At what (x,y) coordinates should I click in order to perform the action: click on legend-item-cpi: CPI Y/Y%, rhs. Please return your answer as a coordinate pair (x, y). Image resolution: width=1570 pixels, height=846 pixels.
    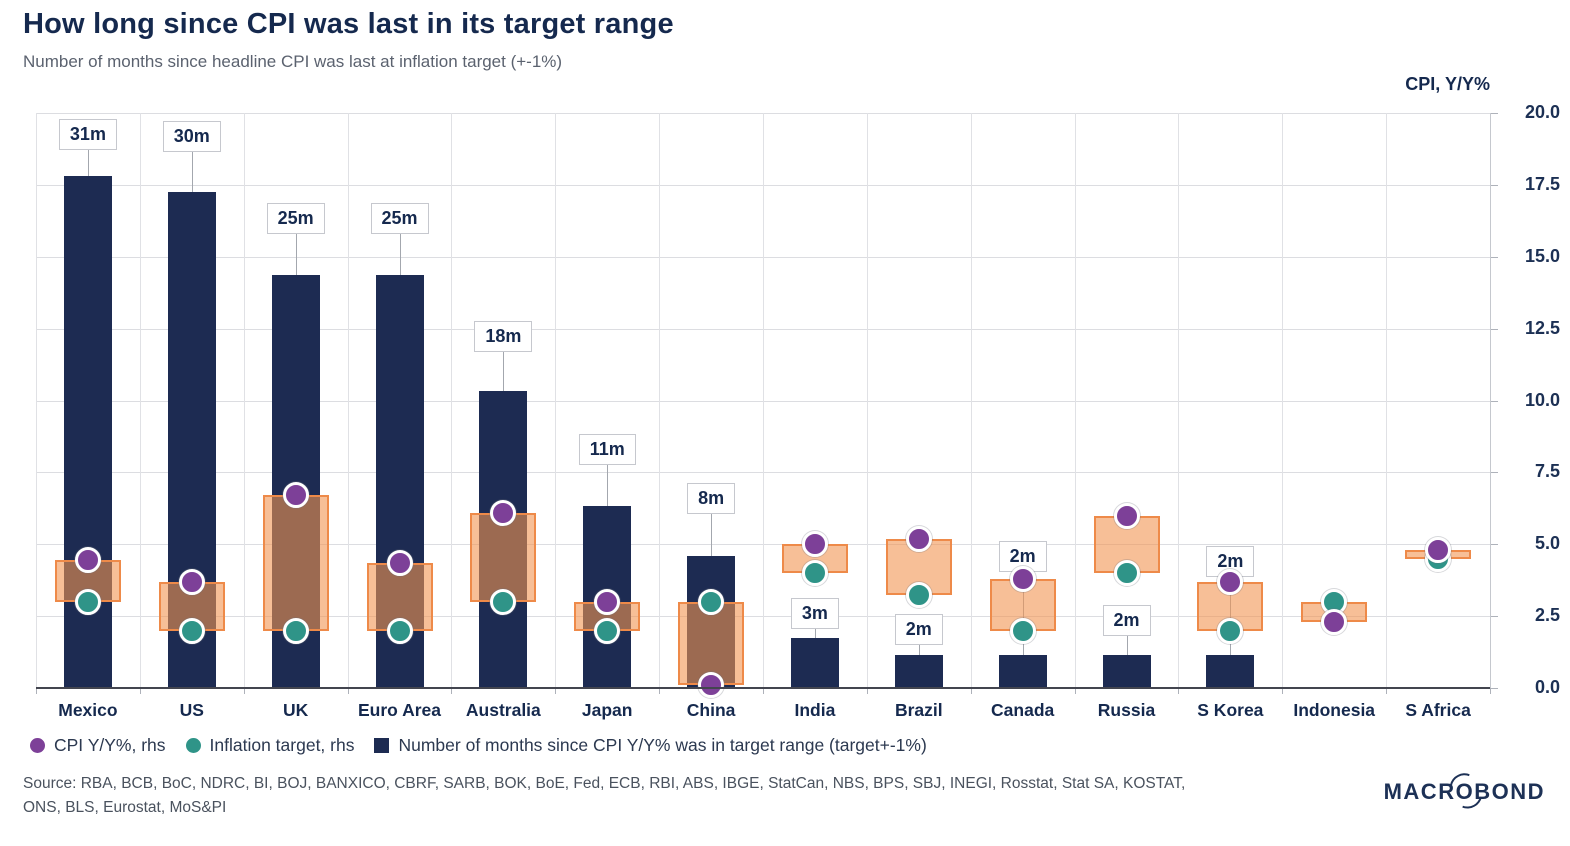
    Looking at the image, I should click on (98, 745).